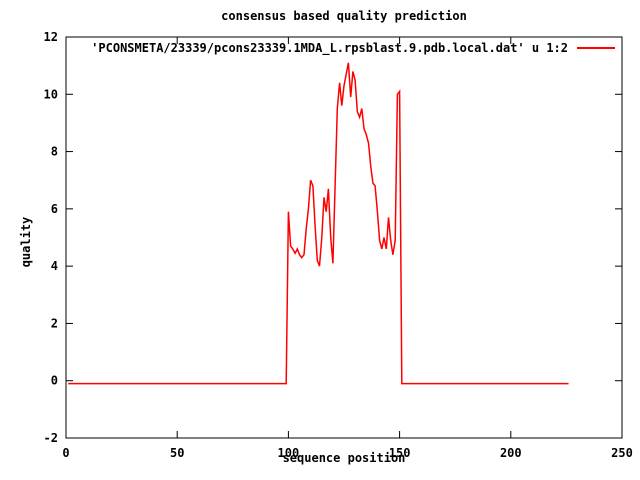  I want to click on y-tick-label: 2, so click(54, 323).